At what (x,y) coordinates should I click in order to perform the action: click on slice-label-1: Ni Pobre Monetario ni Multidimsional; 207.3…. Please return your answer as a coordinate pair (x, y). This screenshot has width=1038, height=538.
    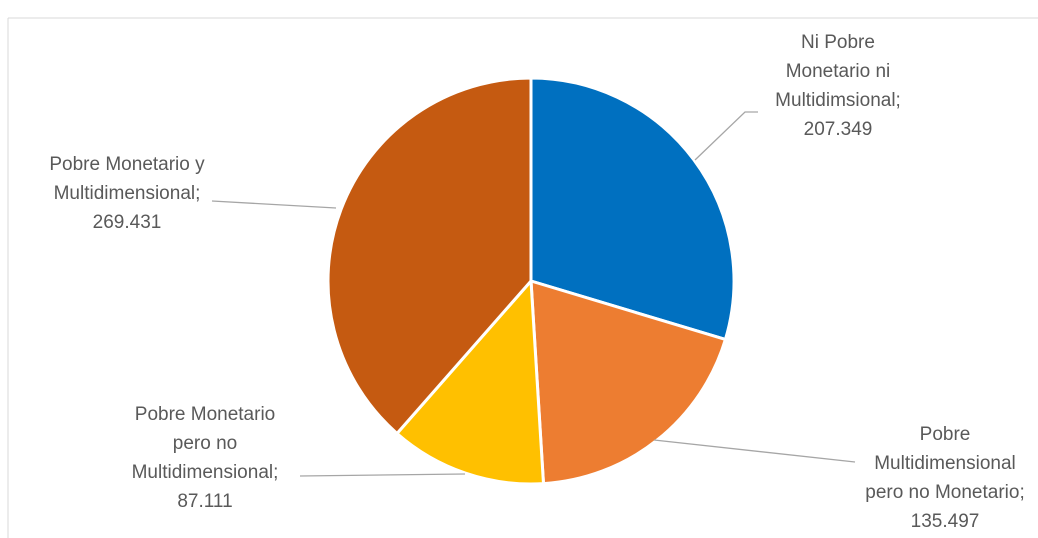
    Looking at the image, I should click on (838, 86).